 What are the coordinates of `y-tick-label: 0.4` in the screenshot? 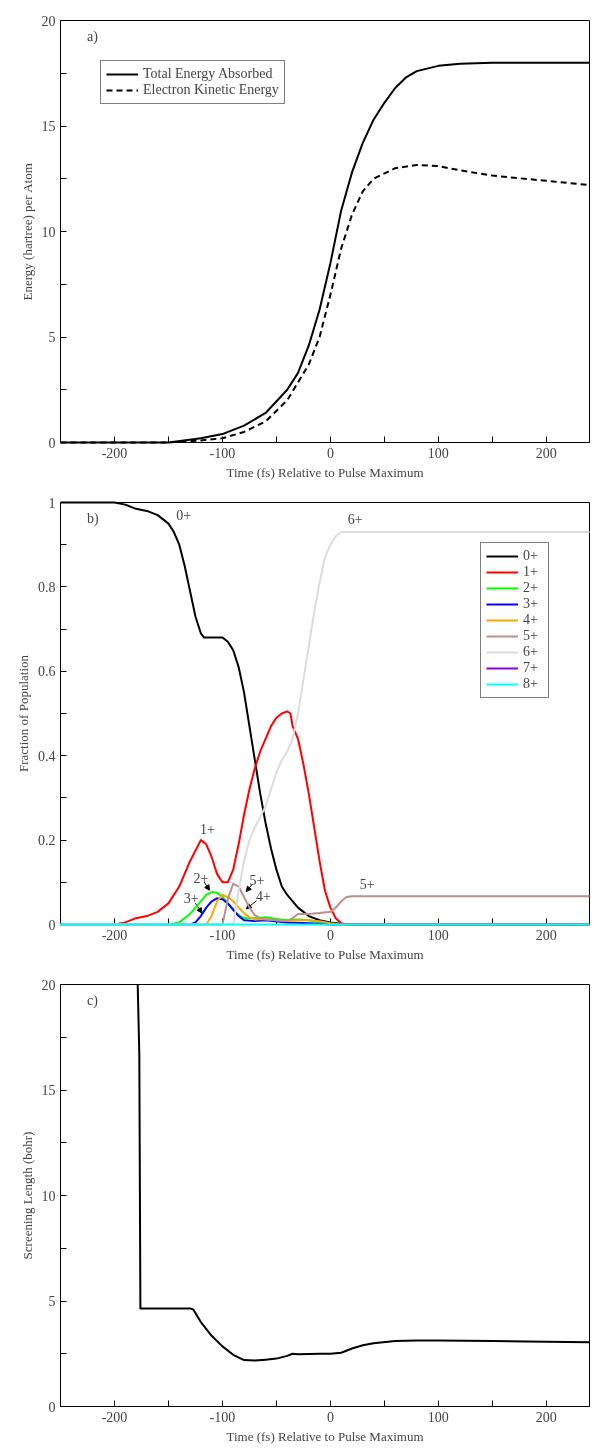 It's located at (47, 756).